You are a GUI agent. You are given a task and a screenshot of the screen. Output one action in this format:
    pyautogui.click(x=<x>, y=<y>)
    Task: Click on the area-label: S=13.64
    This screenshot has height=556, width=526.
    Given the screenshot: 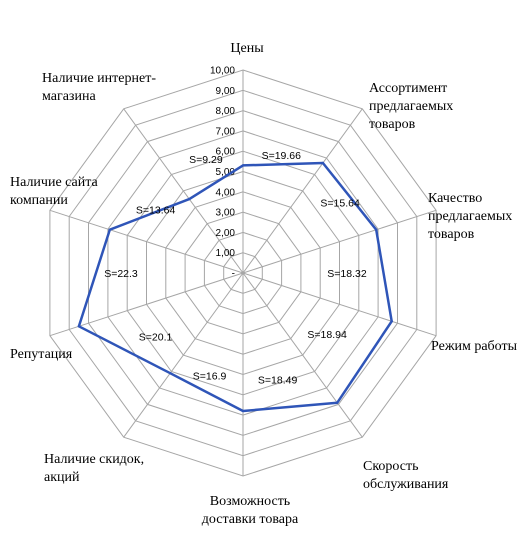 What is the action you would take?
    pyautogui.click(x=156, y=211)
    